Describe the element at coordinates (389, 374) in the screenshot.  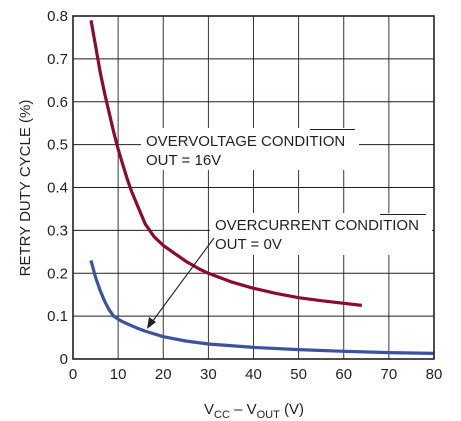
I see `x-tick-label: 70` at that location.